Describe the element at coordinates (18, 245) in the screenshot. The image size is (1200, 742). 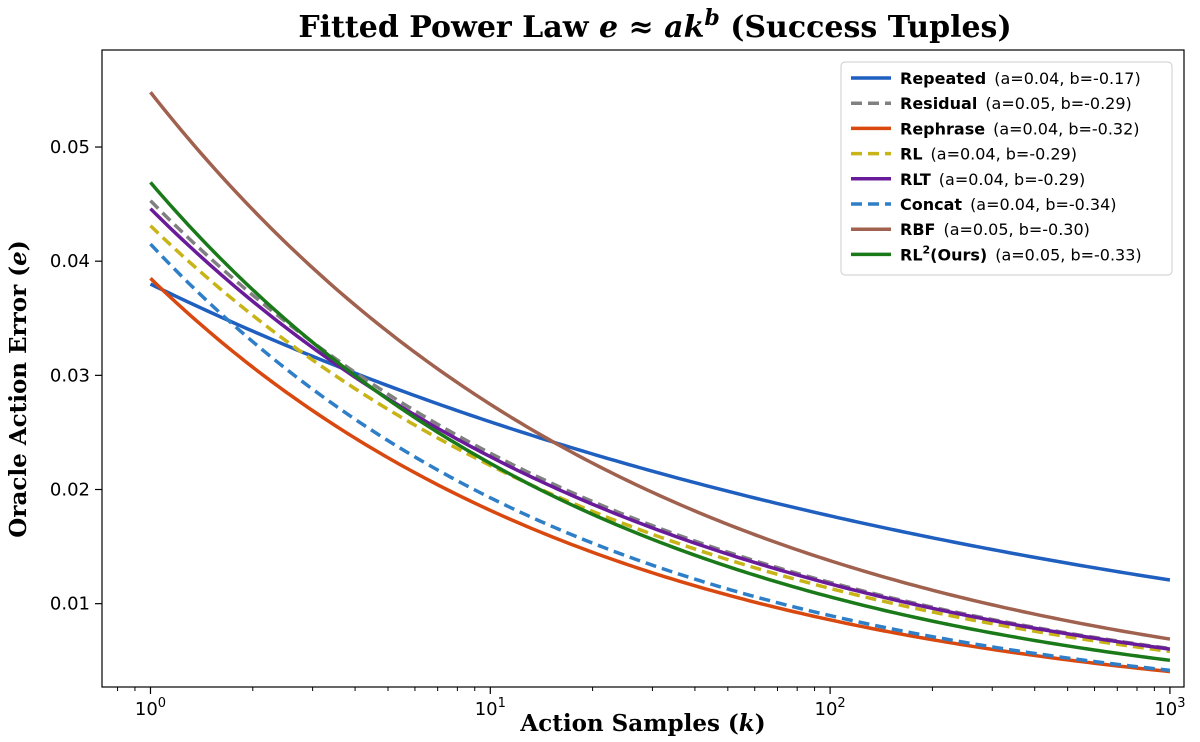
I see `y-axis-label-close: )` at that location.